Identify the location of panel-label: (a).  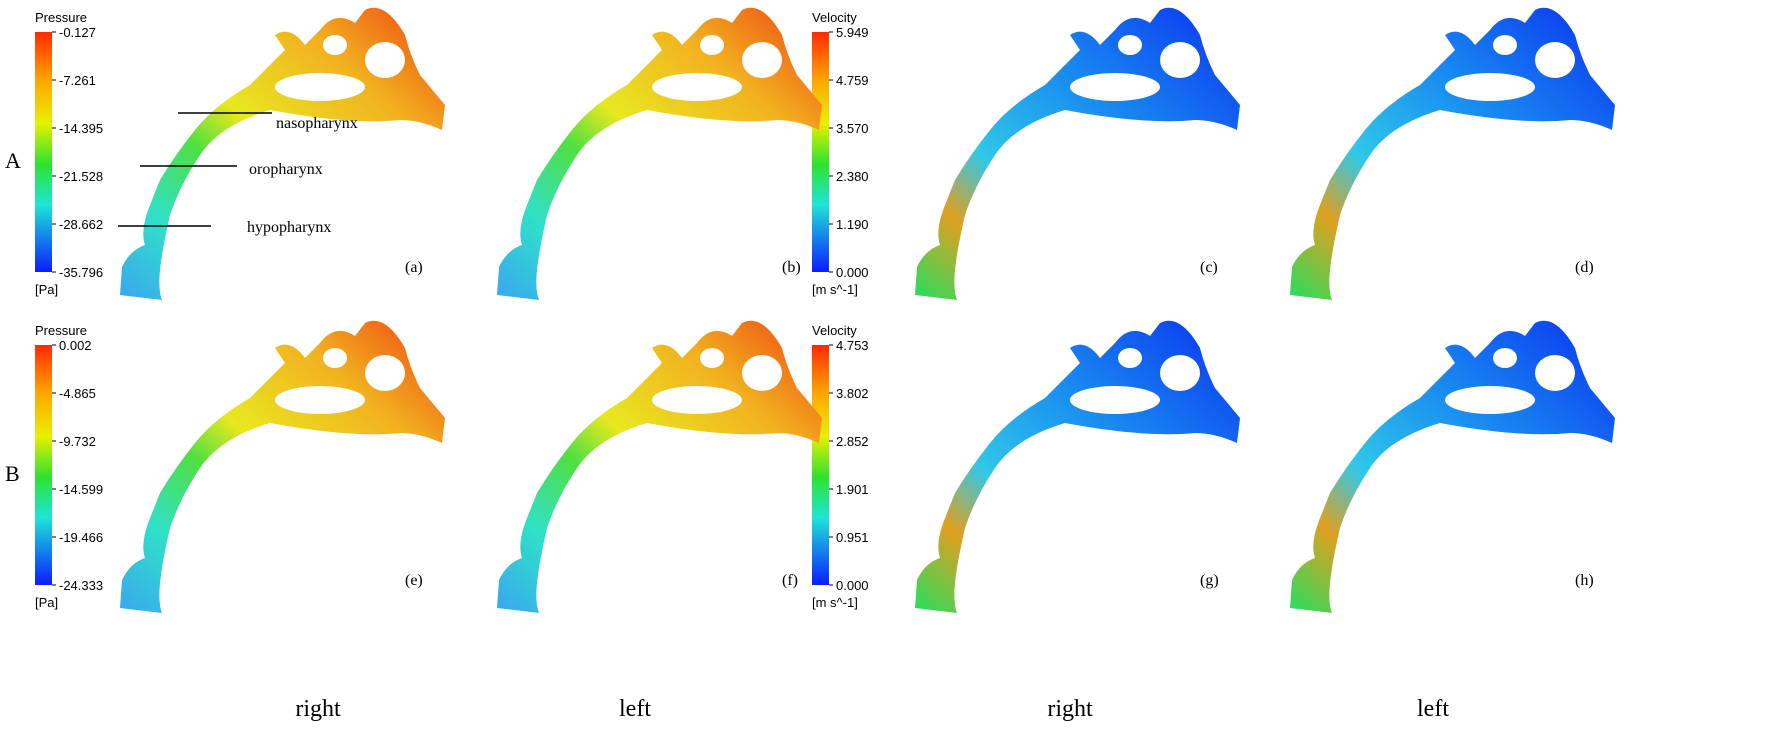
(414, 267).